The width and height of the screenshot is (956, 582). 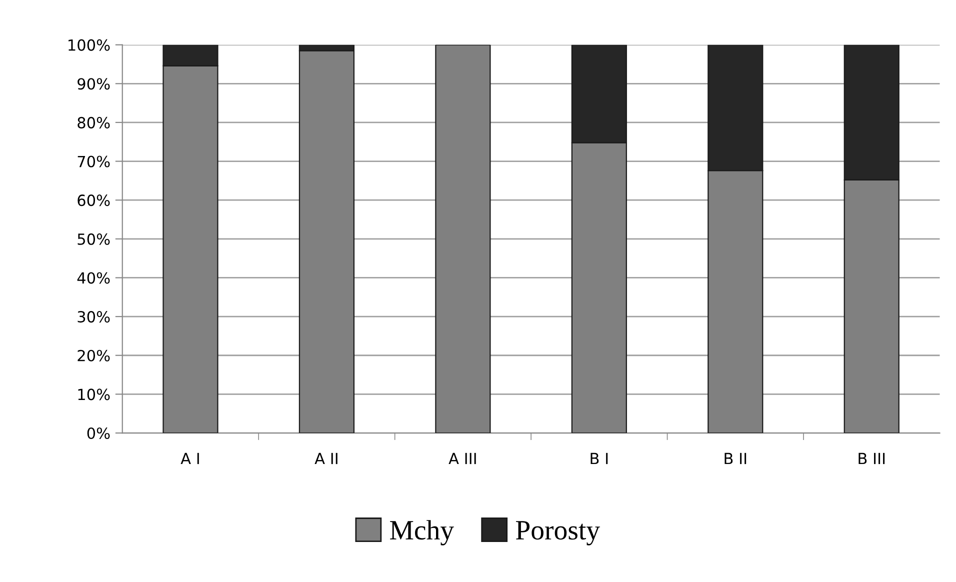 I want to click on legend-label: Porosty, so click(x=558, y=533).